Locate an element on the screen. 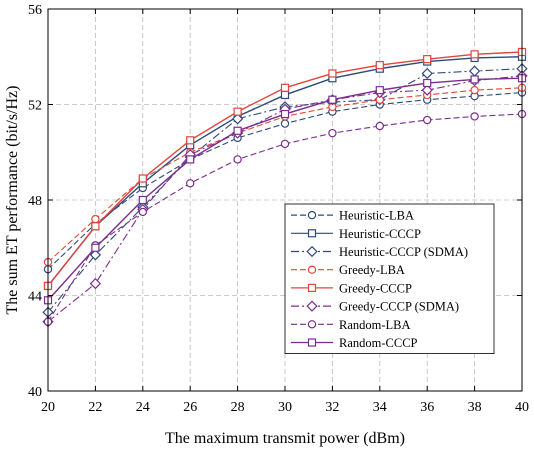  y-tick-label: 48 is located at coordinates (35, 201).